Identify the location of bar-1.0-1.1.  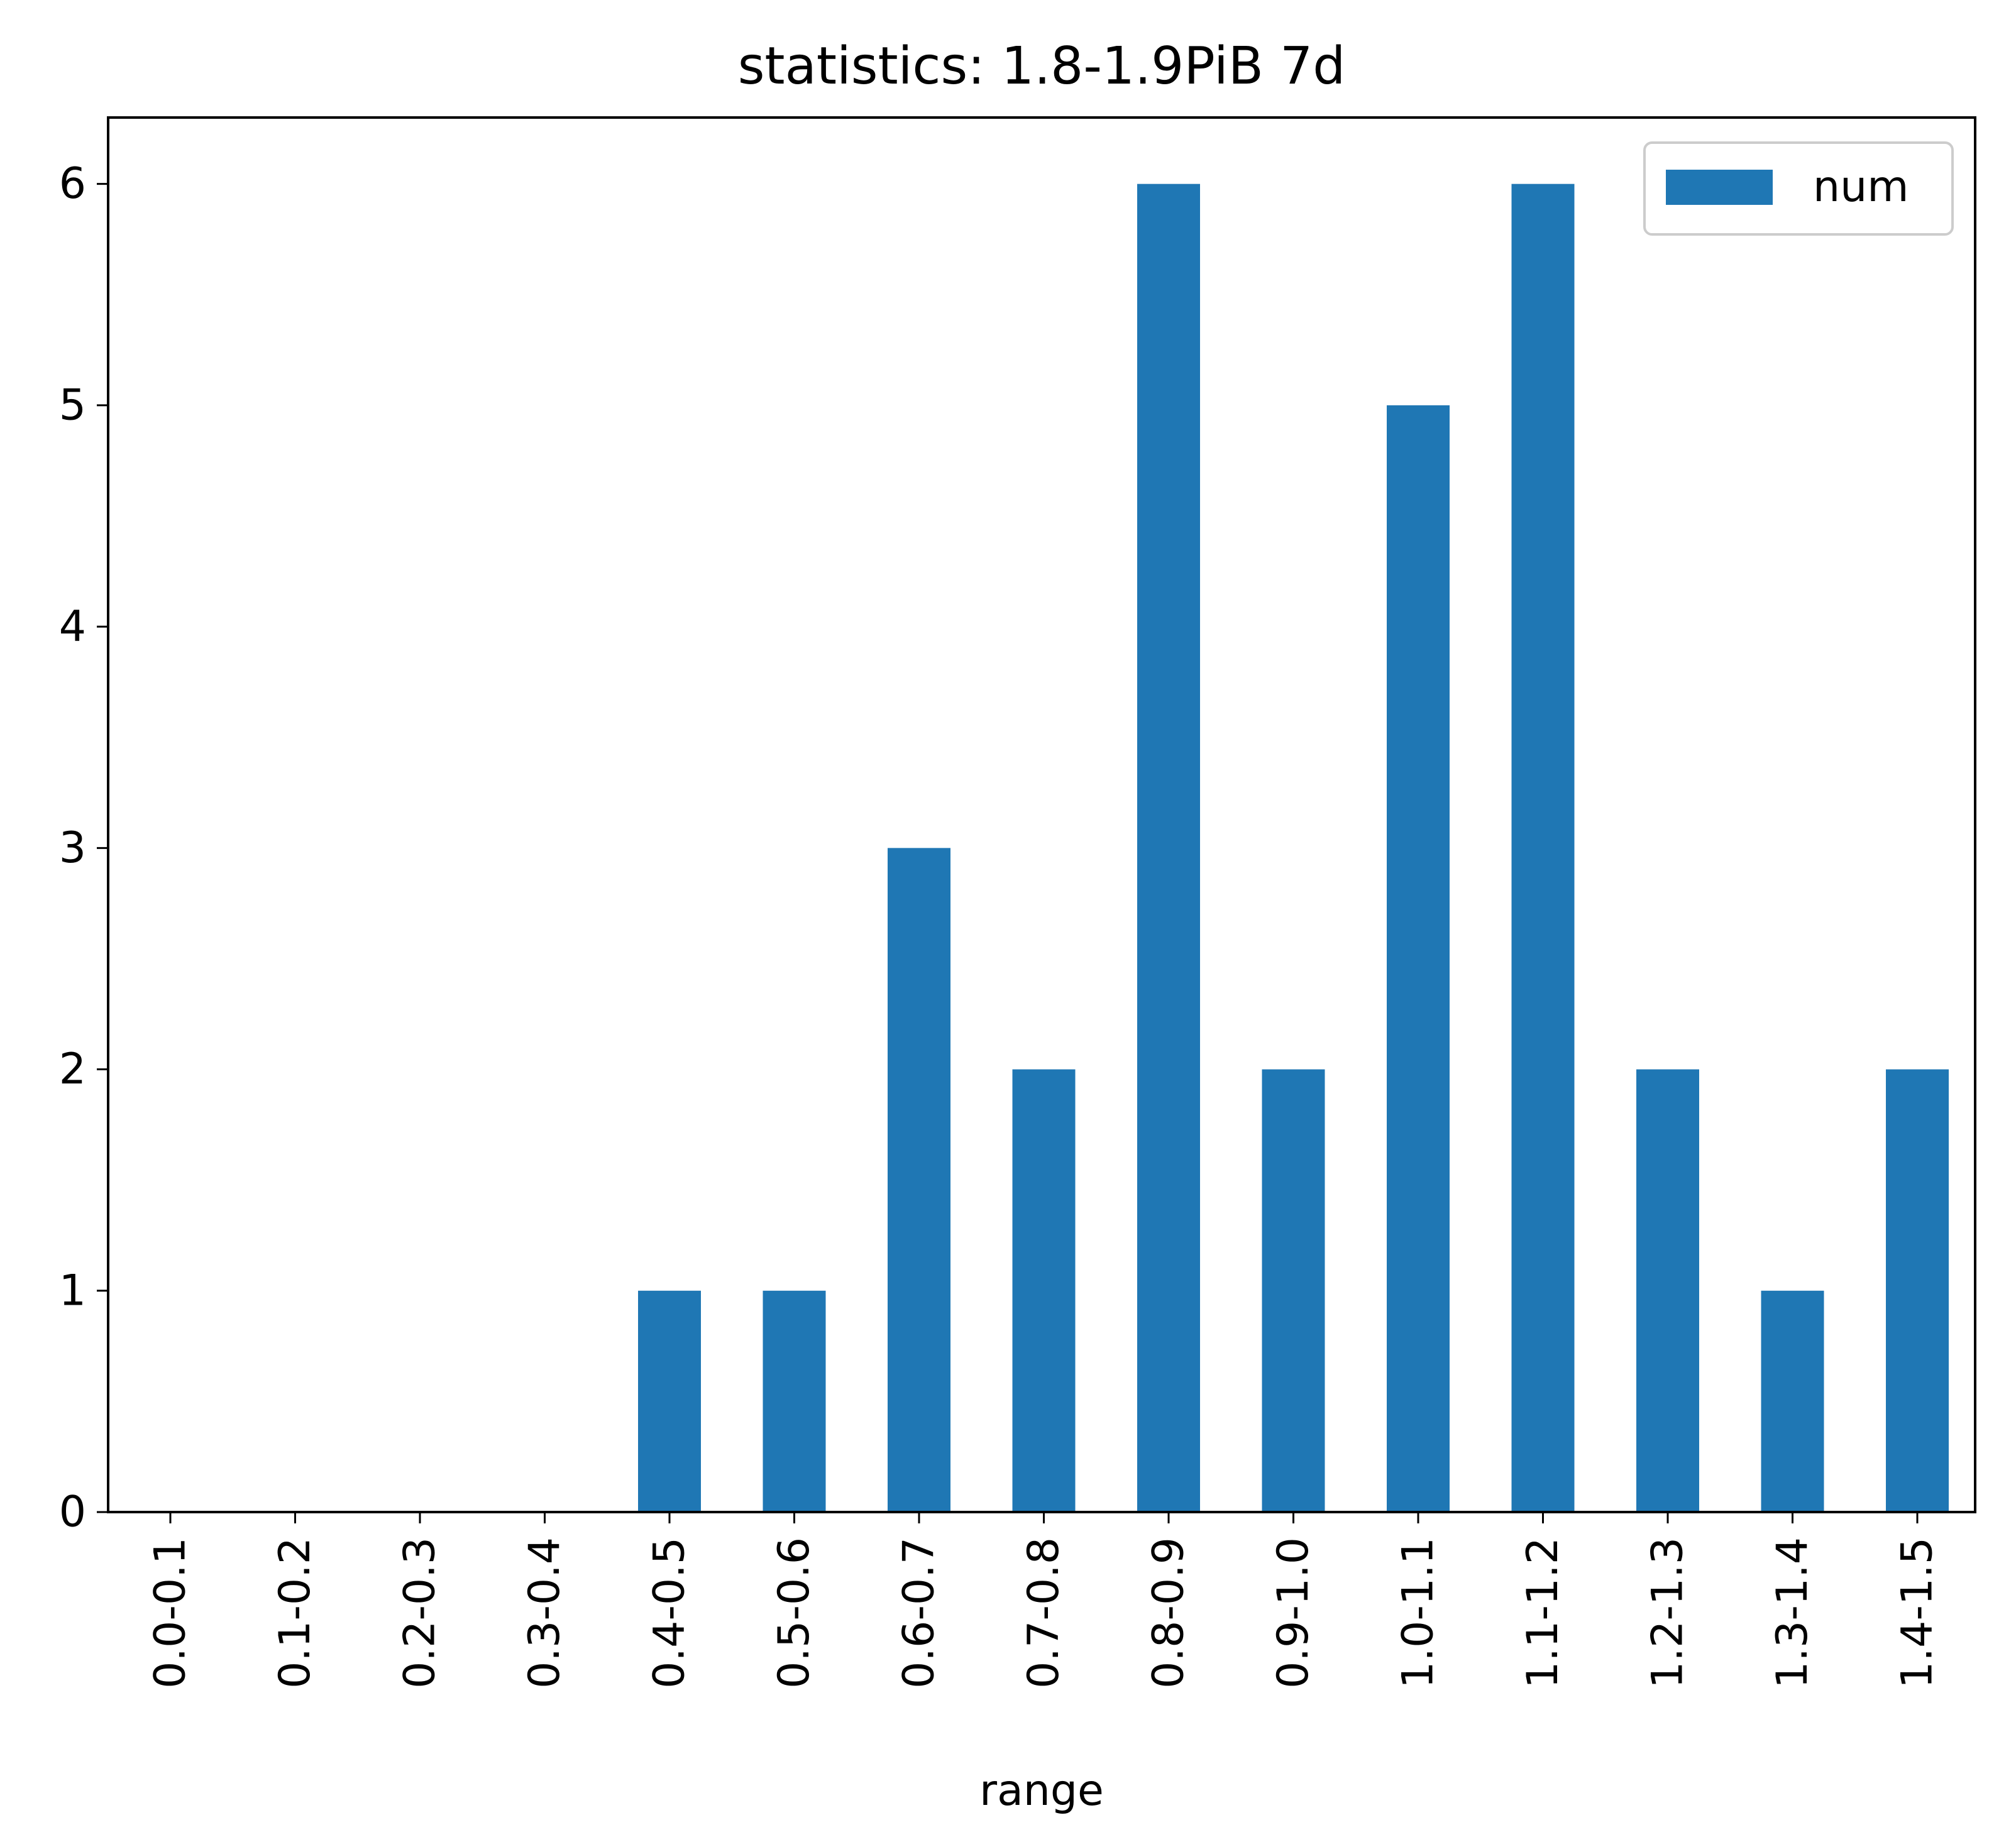
(1418, 958).